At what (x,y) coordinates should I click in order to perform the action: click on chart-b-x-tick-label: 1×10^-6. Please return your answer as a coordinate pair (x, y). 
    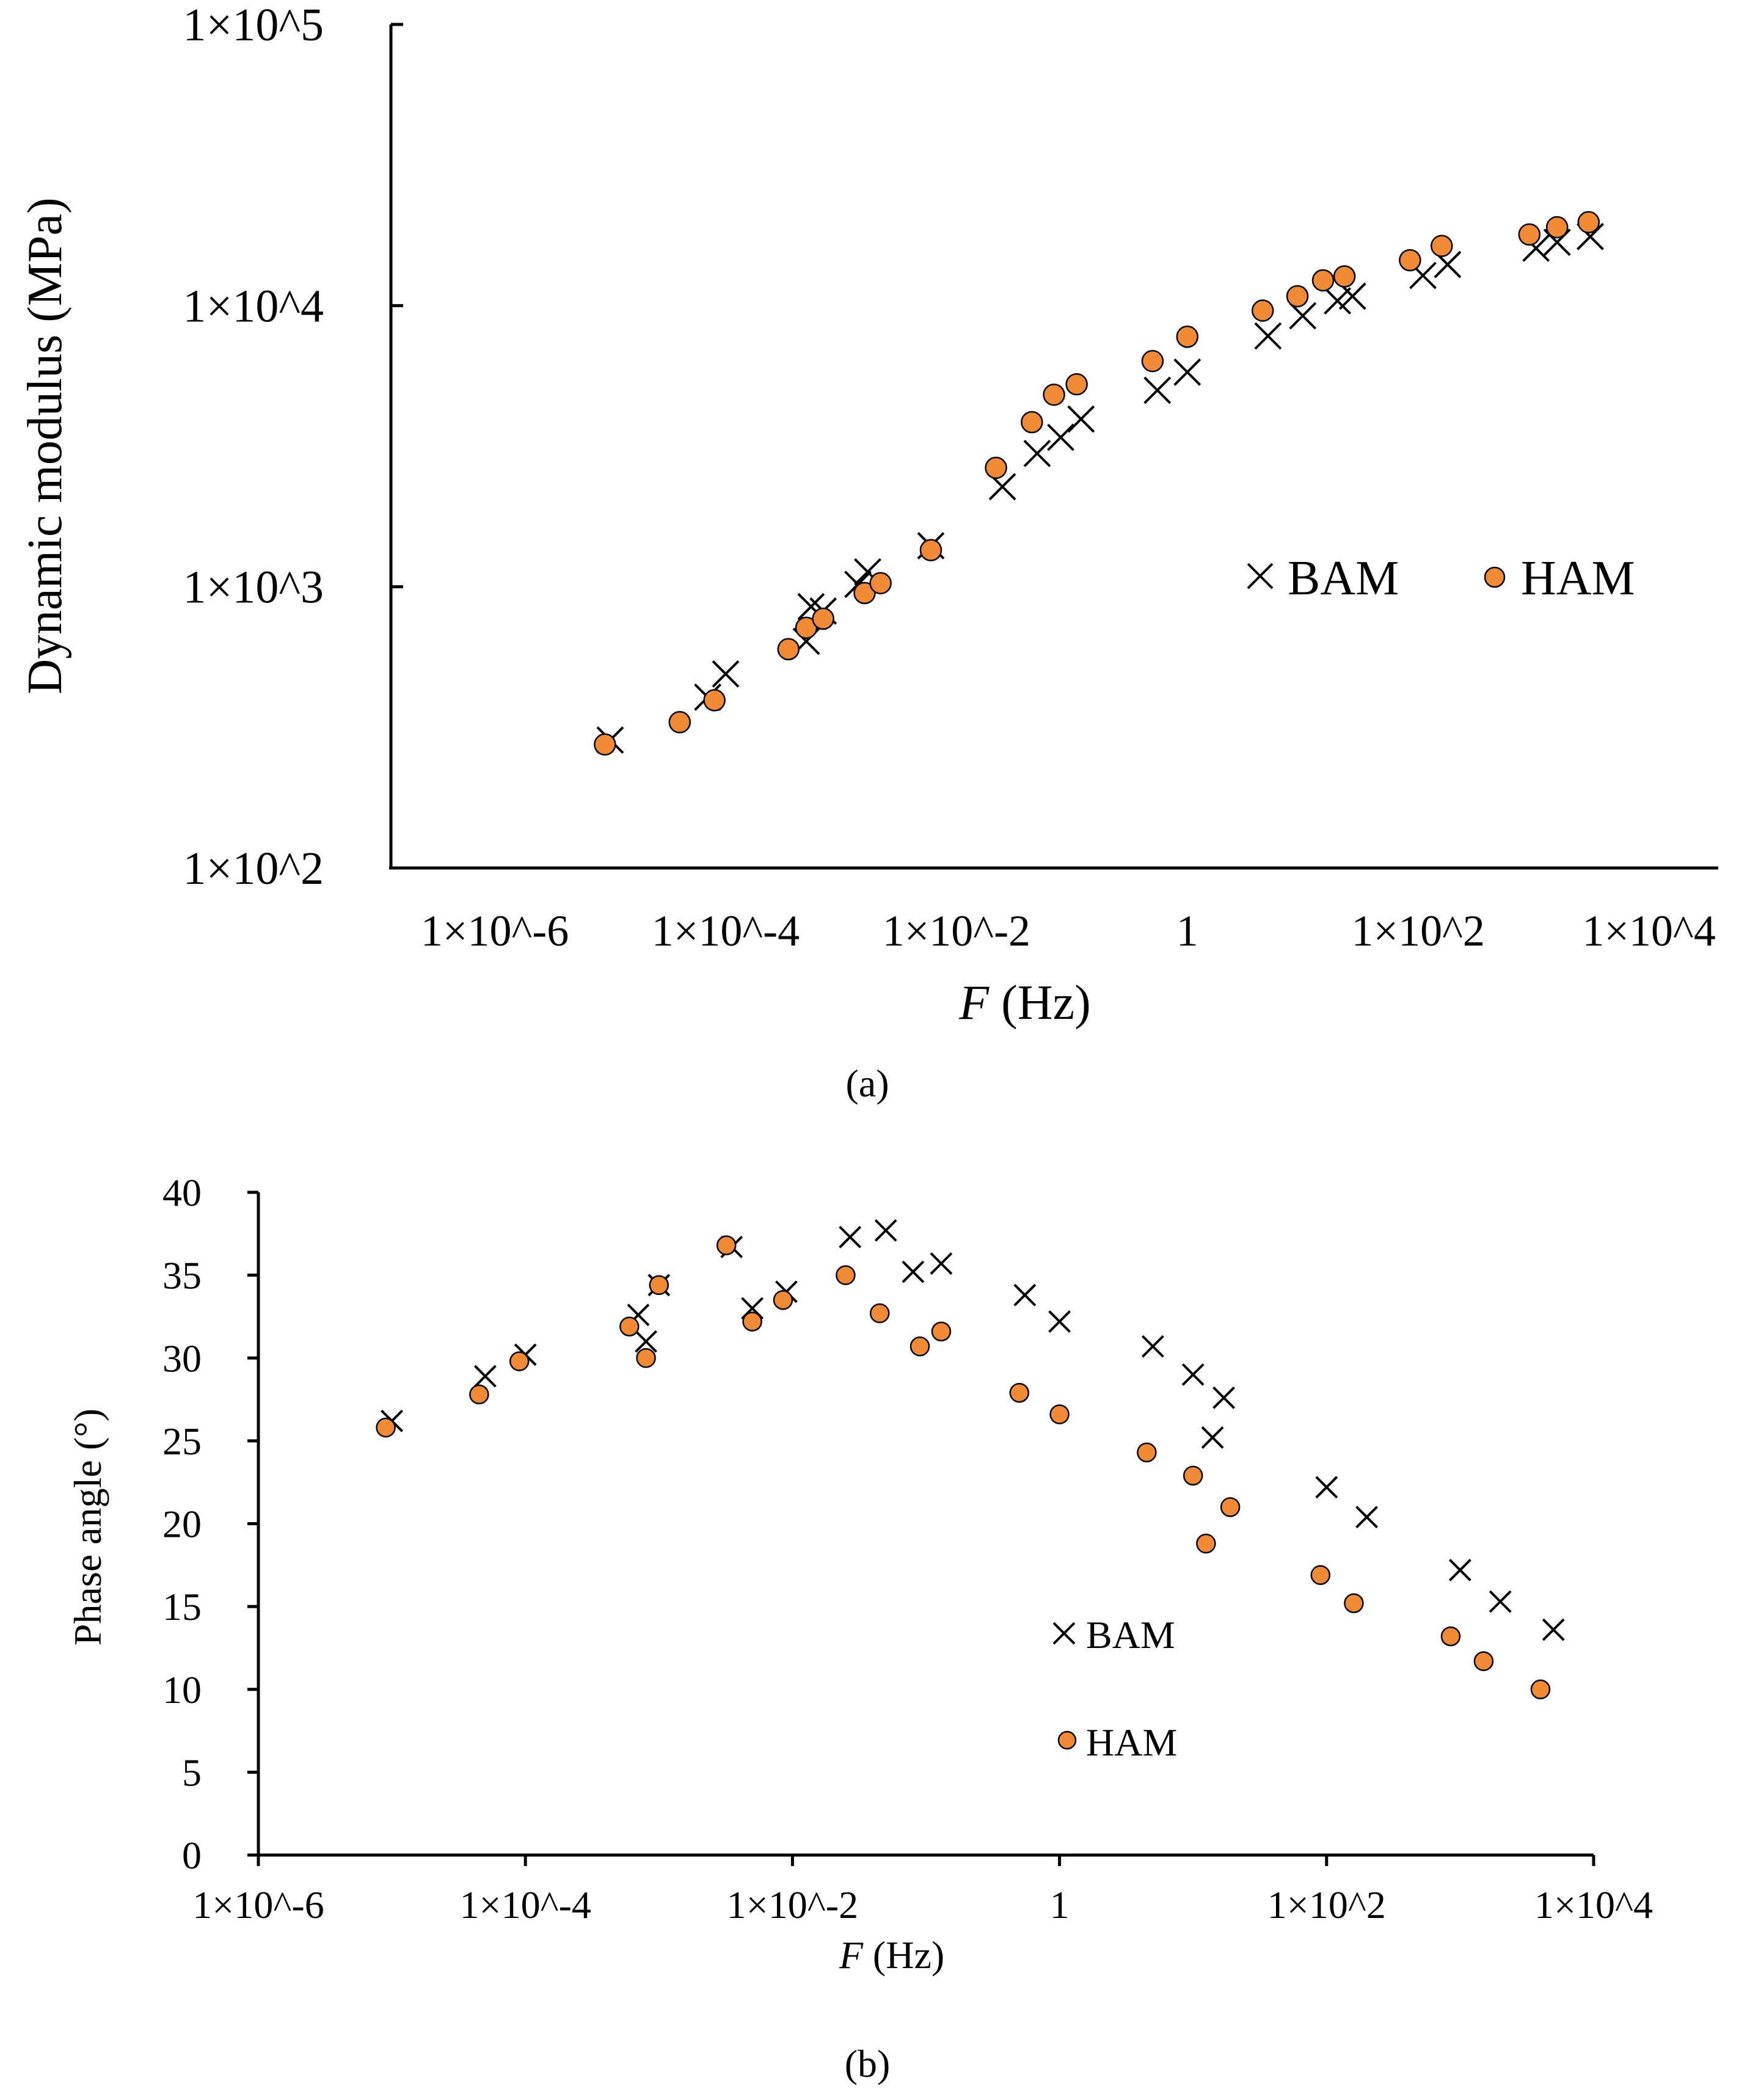
    Looking at the image, I should click on (258, 1905).